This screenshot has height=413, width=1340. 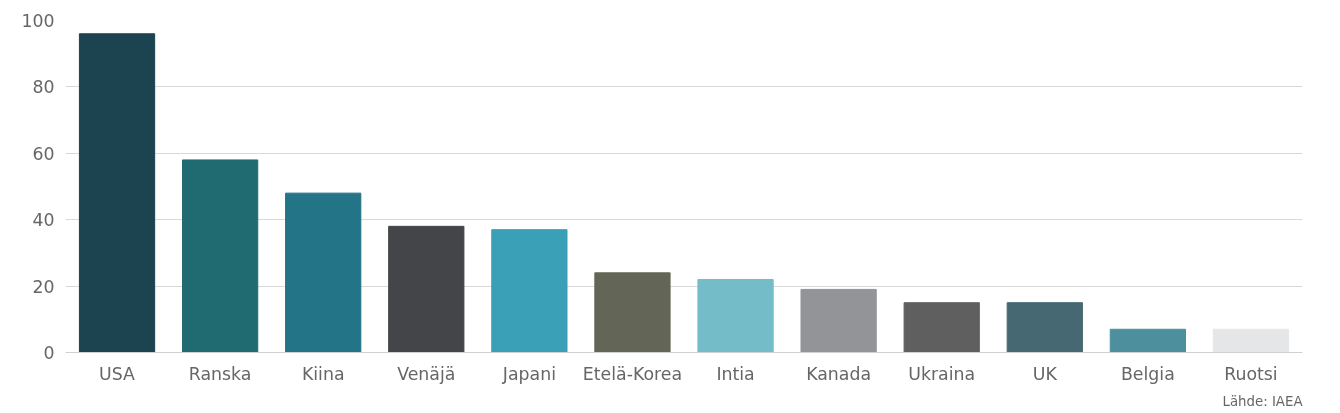 I want to click on x-tick-label: Ukraina, so click(x=942, y=373).